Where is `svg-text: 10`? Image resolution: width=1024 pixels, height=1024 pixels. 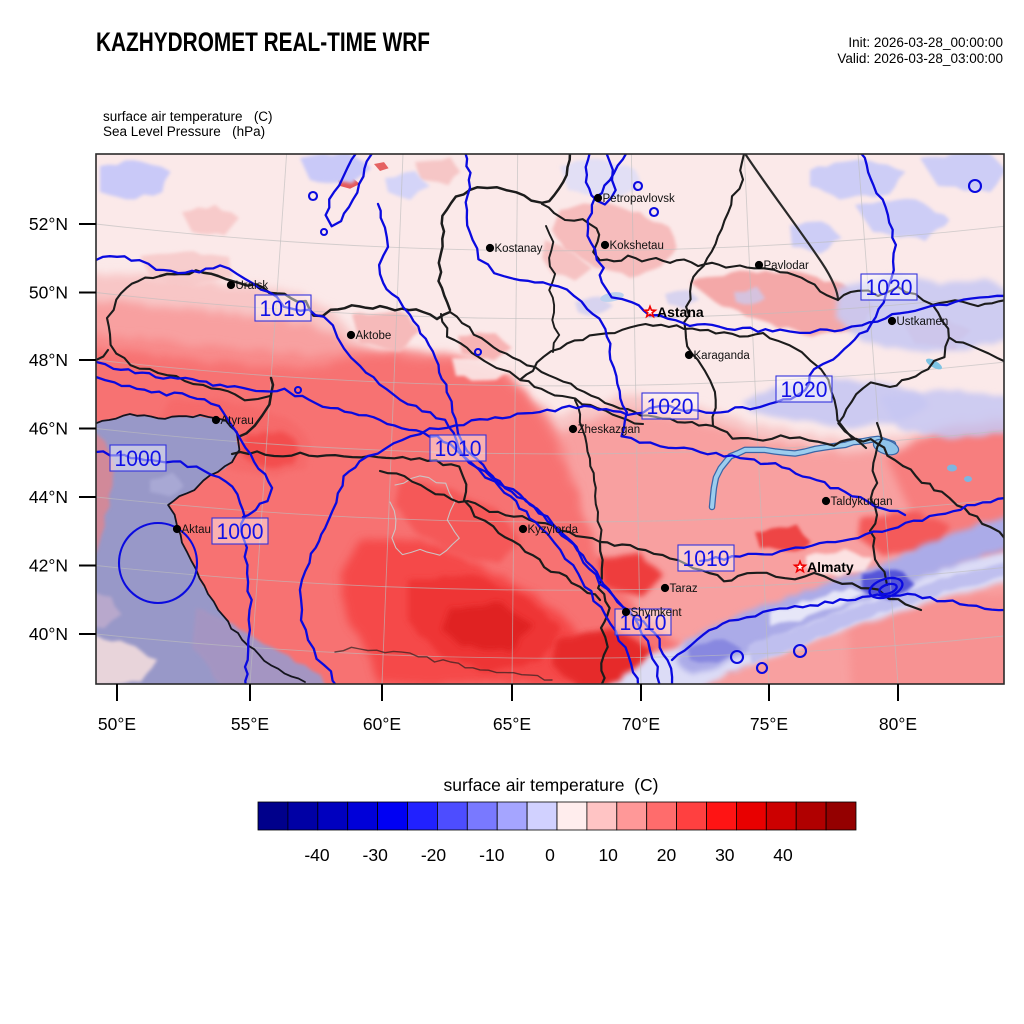 svg-text: 10 is located at coordinates (608, 855).